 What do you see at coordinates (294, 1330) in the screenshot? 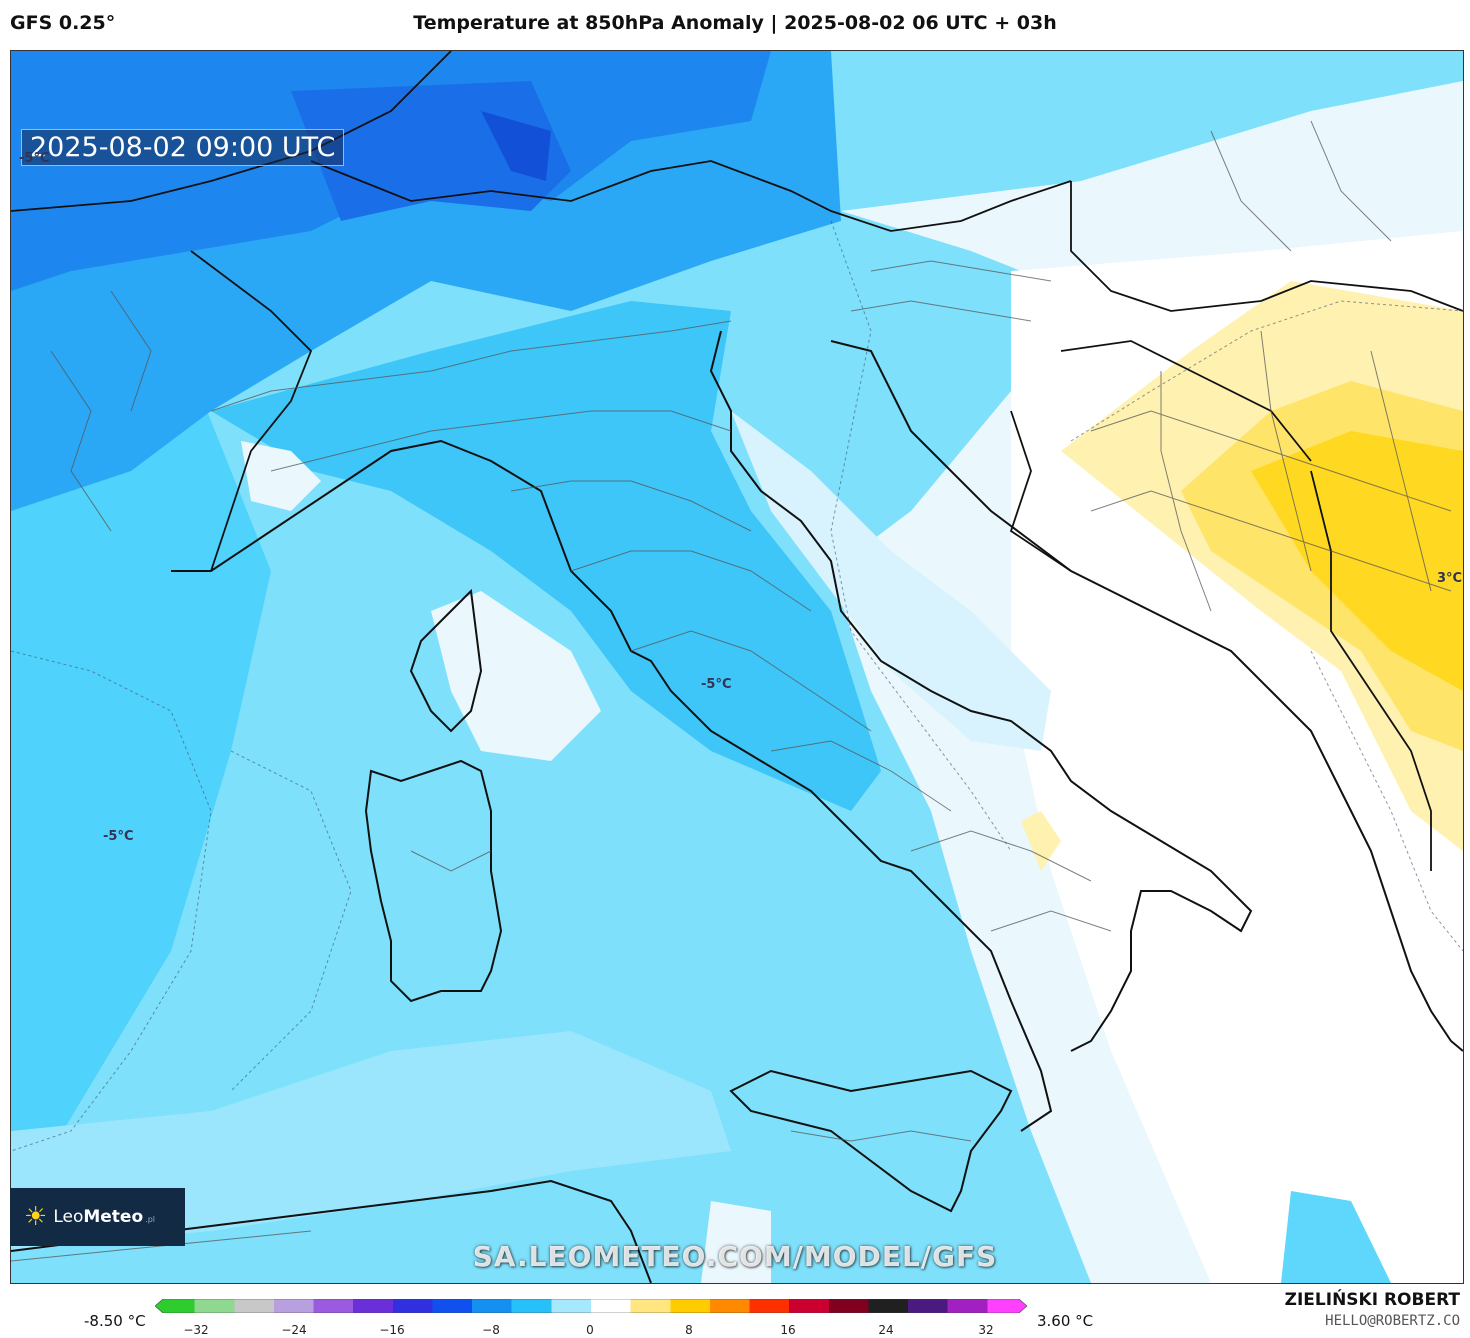
I see `legend-tick: −24` at bounding box center [294, 1330].